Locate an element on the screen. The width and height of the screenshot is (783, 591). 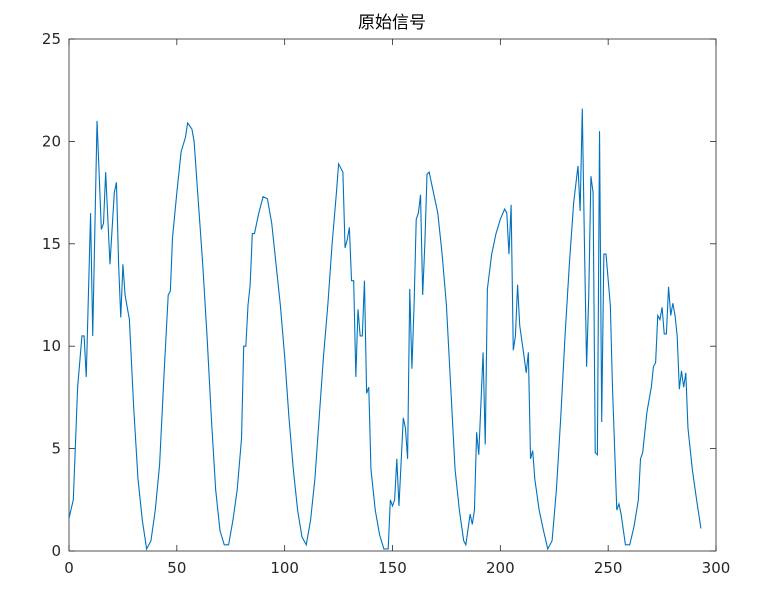
x-tick-label: 200 is located at coordinates (500, 568).